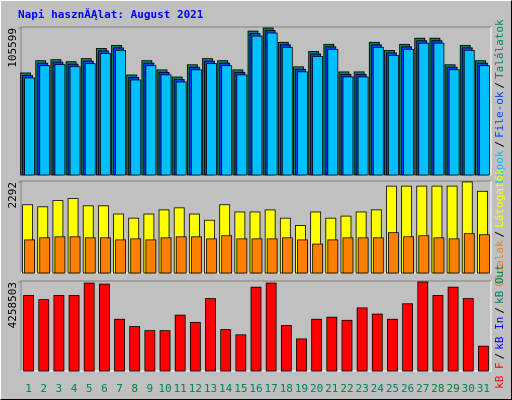 The image size is (512, 400). Describe the element at coordinates (119, 388) in the screenshot. I see `x-tick-label: 7` at that location.